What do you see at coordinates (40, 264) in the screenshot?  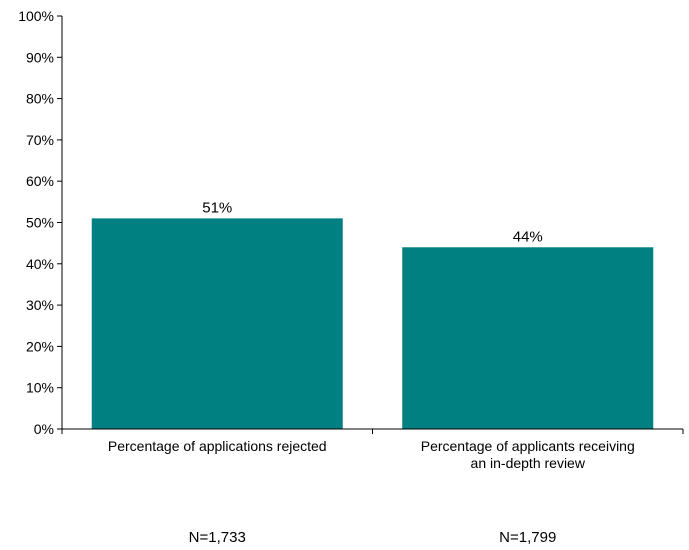 I see `y-tick-label: 40%` at bounding box center [40, 264].